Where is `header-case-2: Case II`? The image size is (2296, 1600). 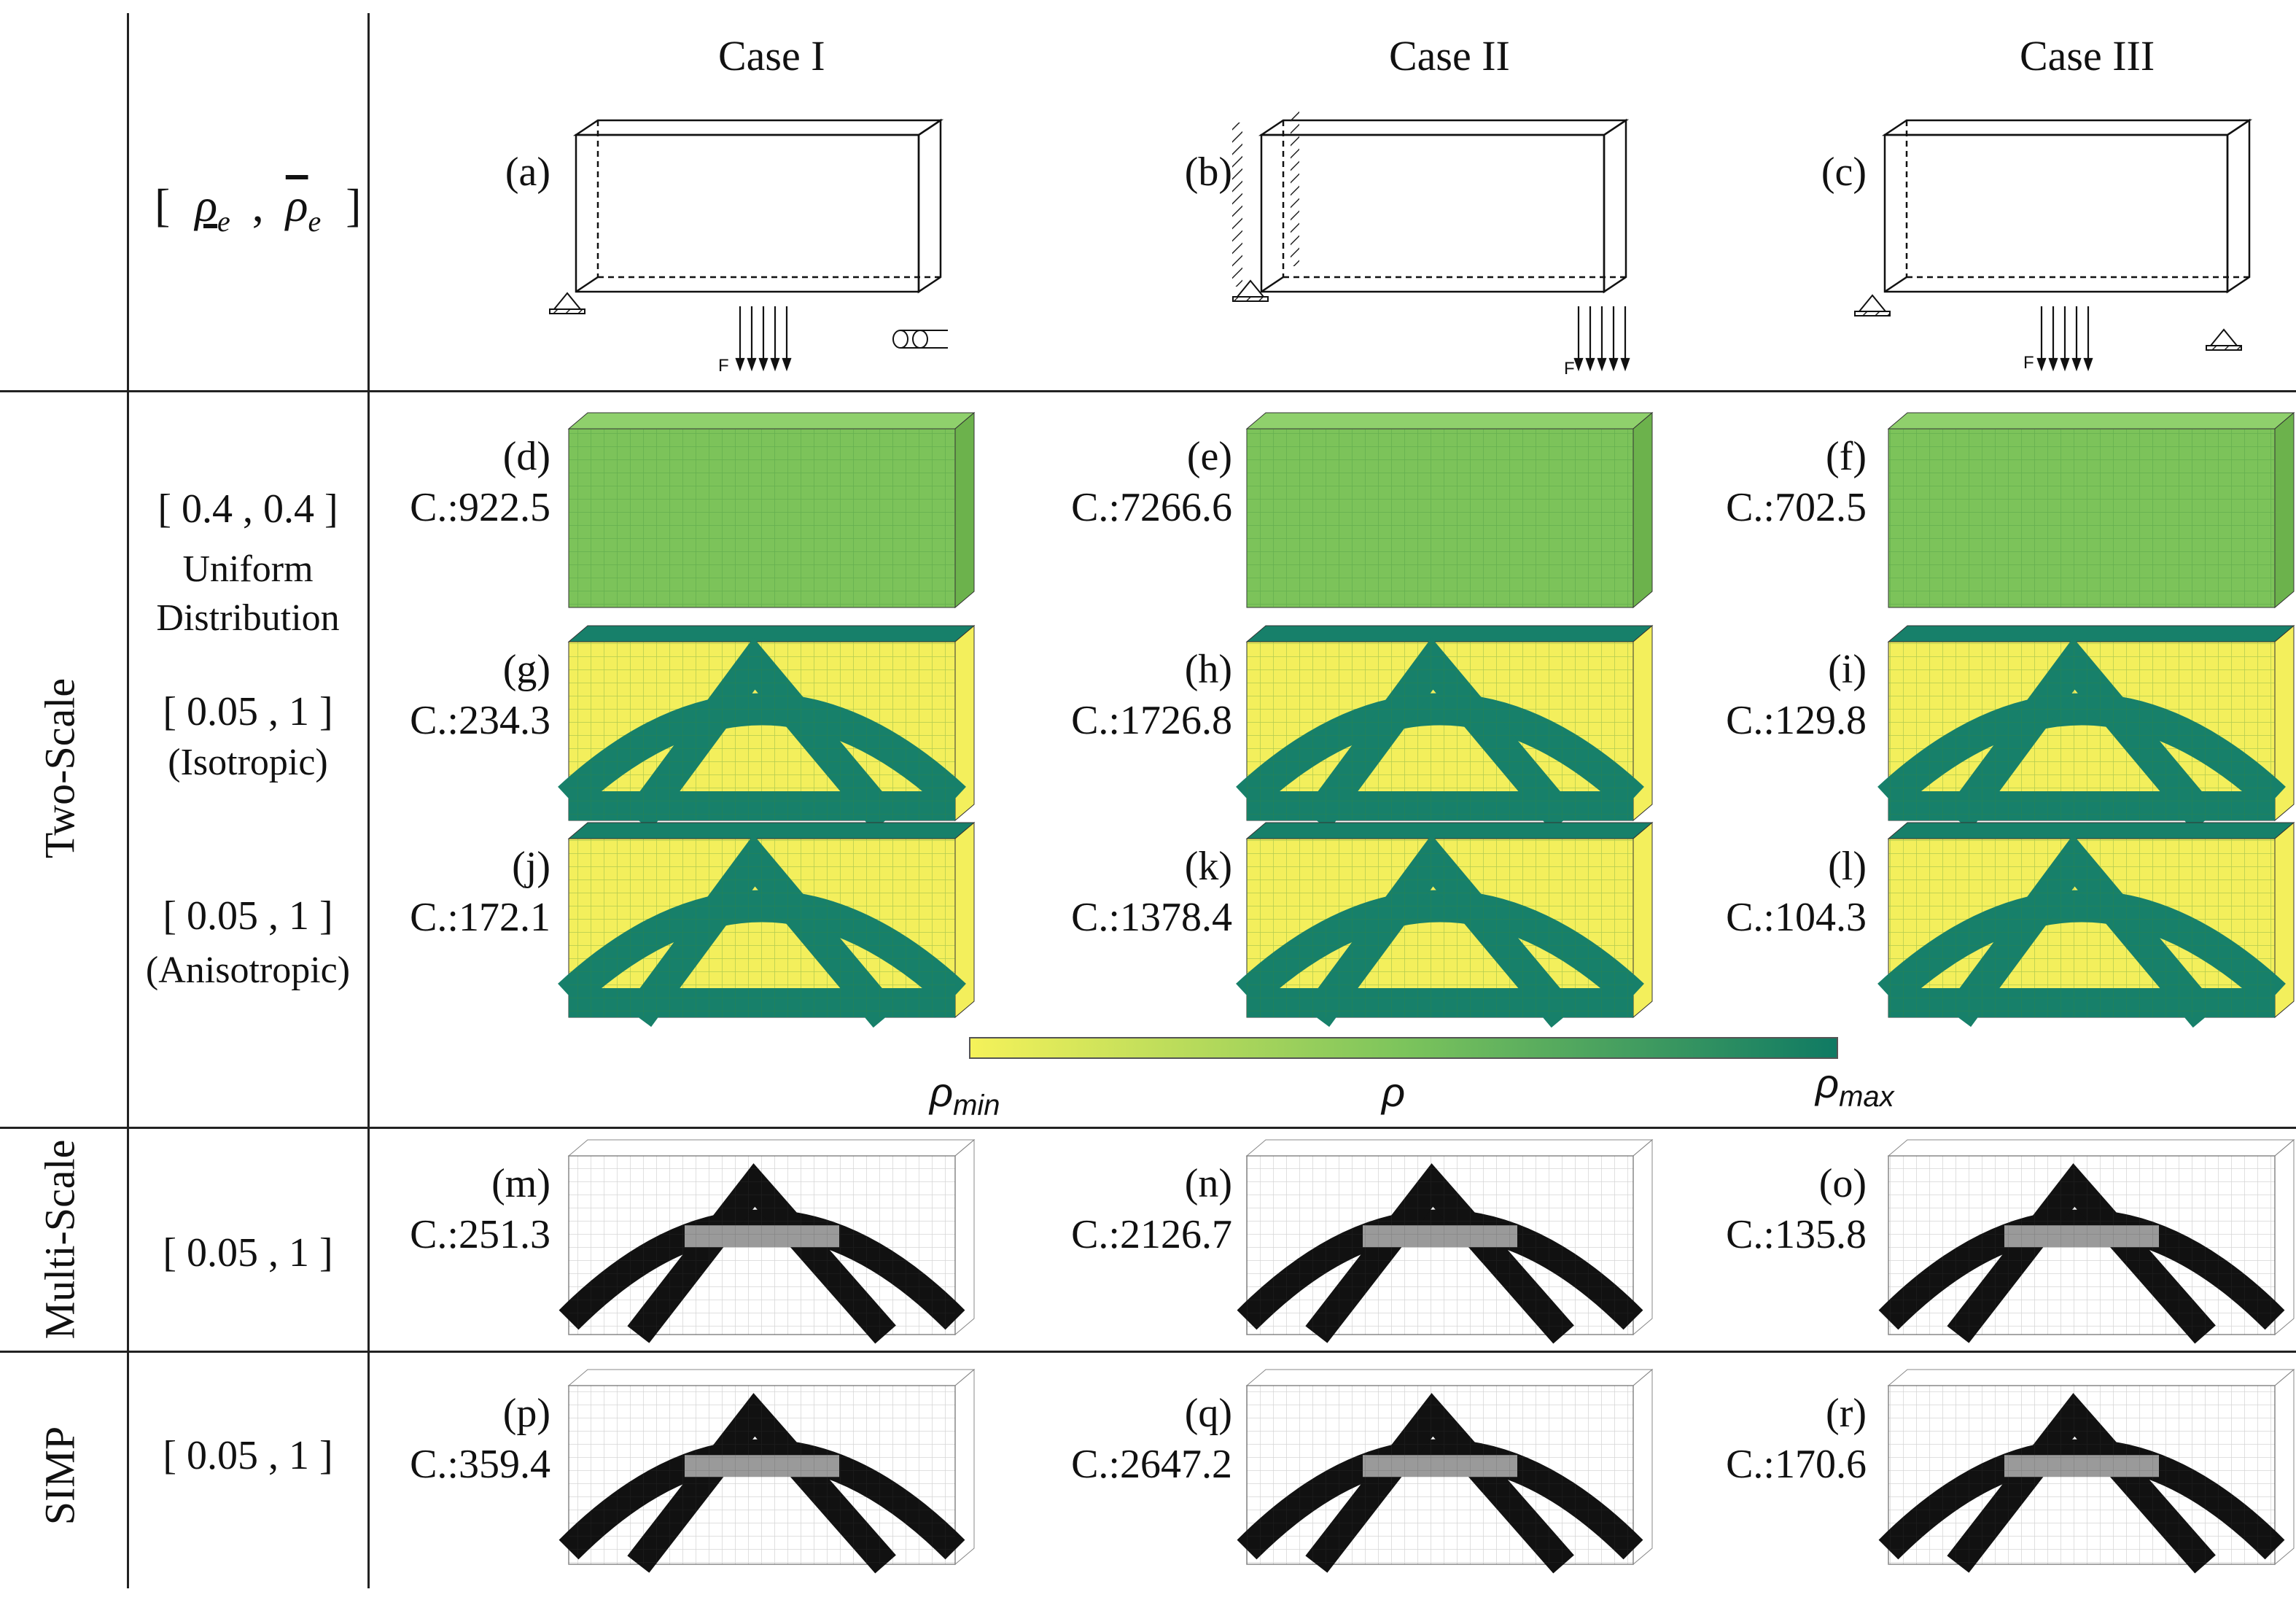 header-case-2: Case II is located at coordinates (1449, 55).